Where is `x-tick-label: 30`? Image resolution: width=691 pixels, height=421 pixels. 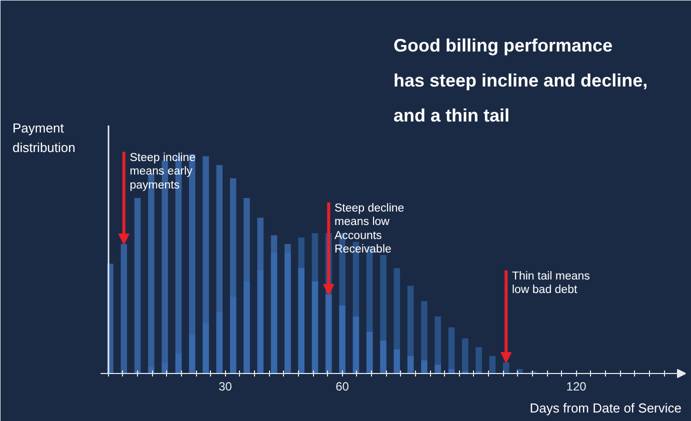
x-tick-label: 30 is located at coordinates (225, 387).